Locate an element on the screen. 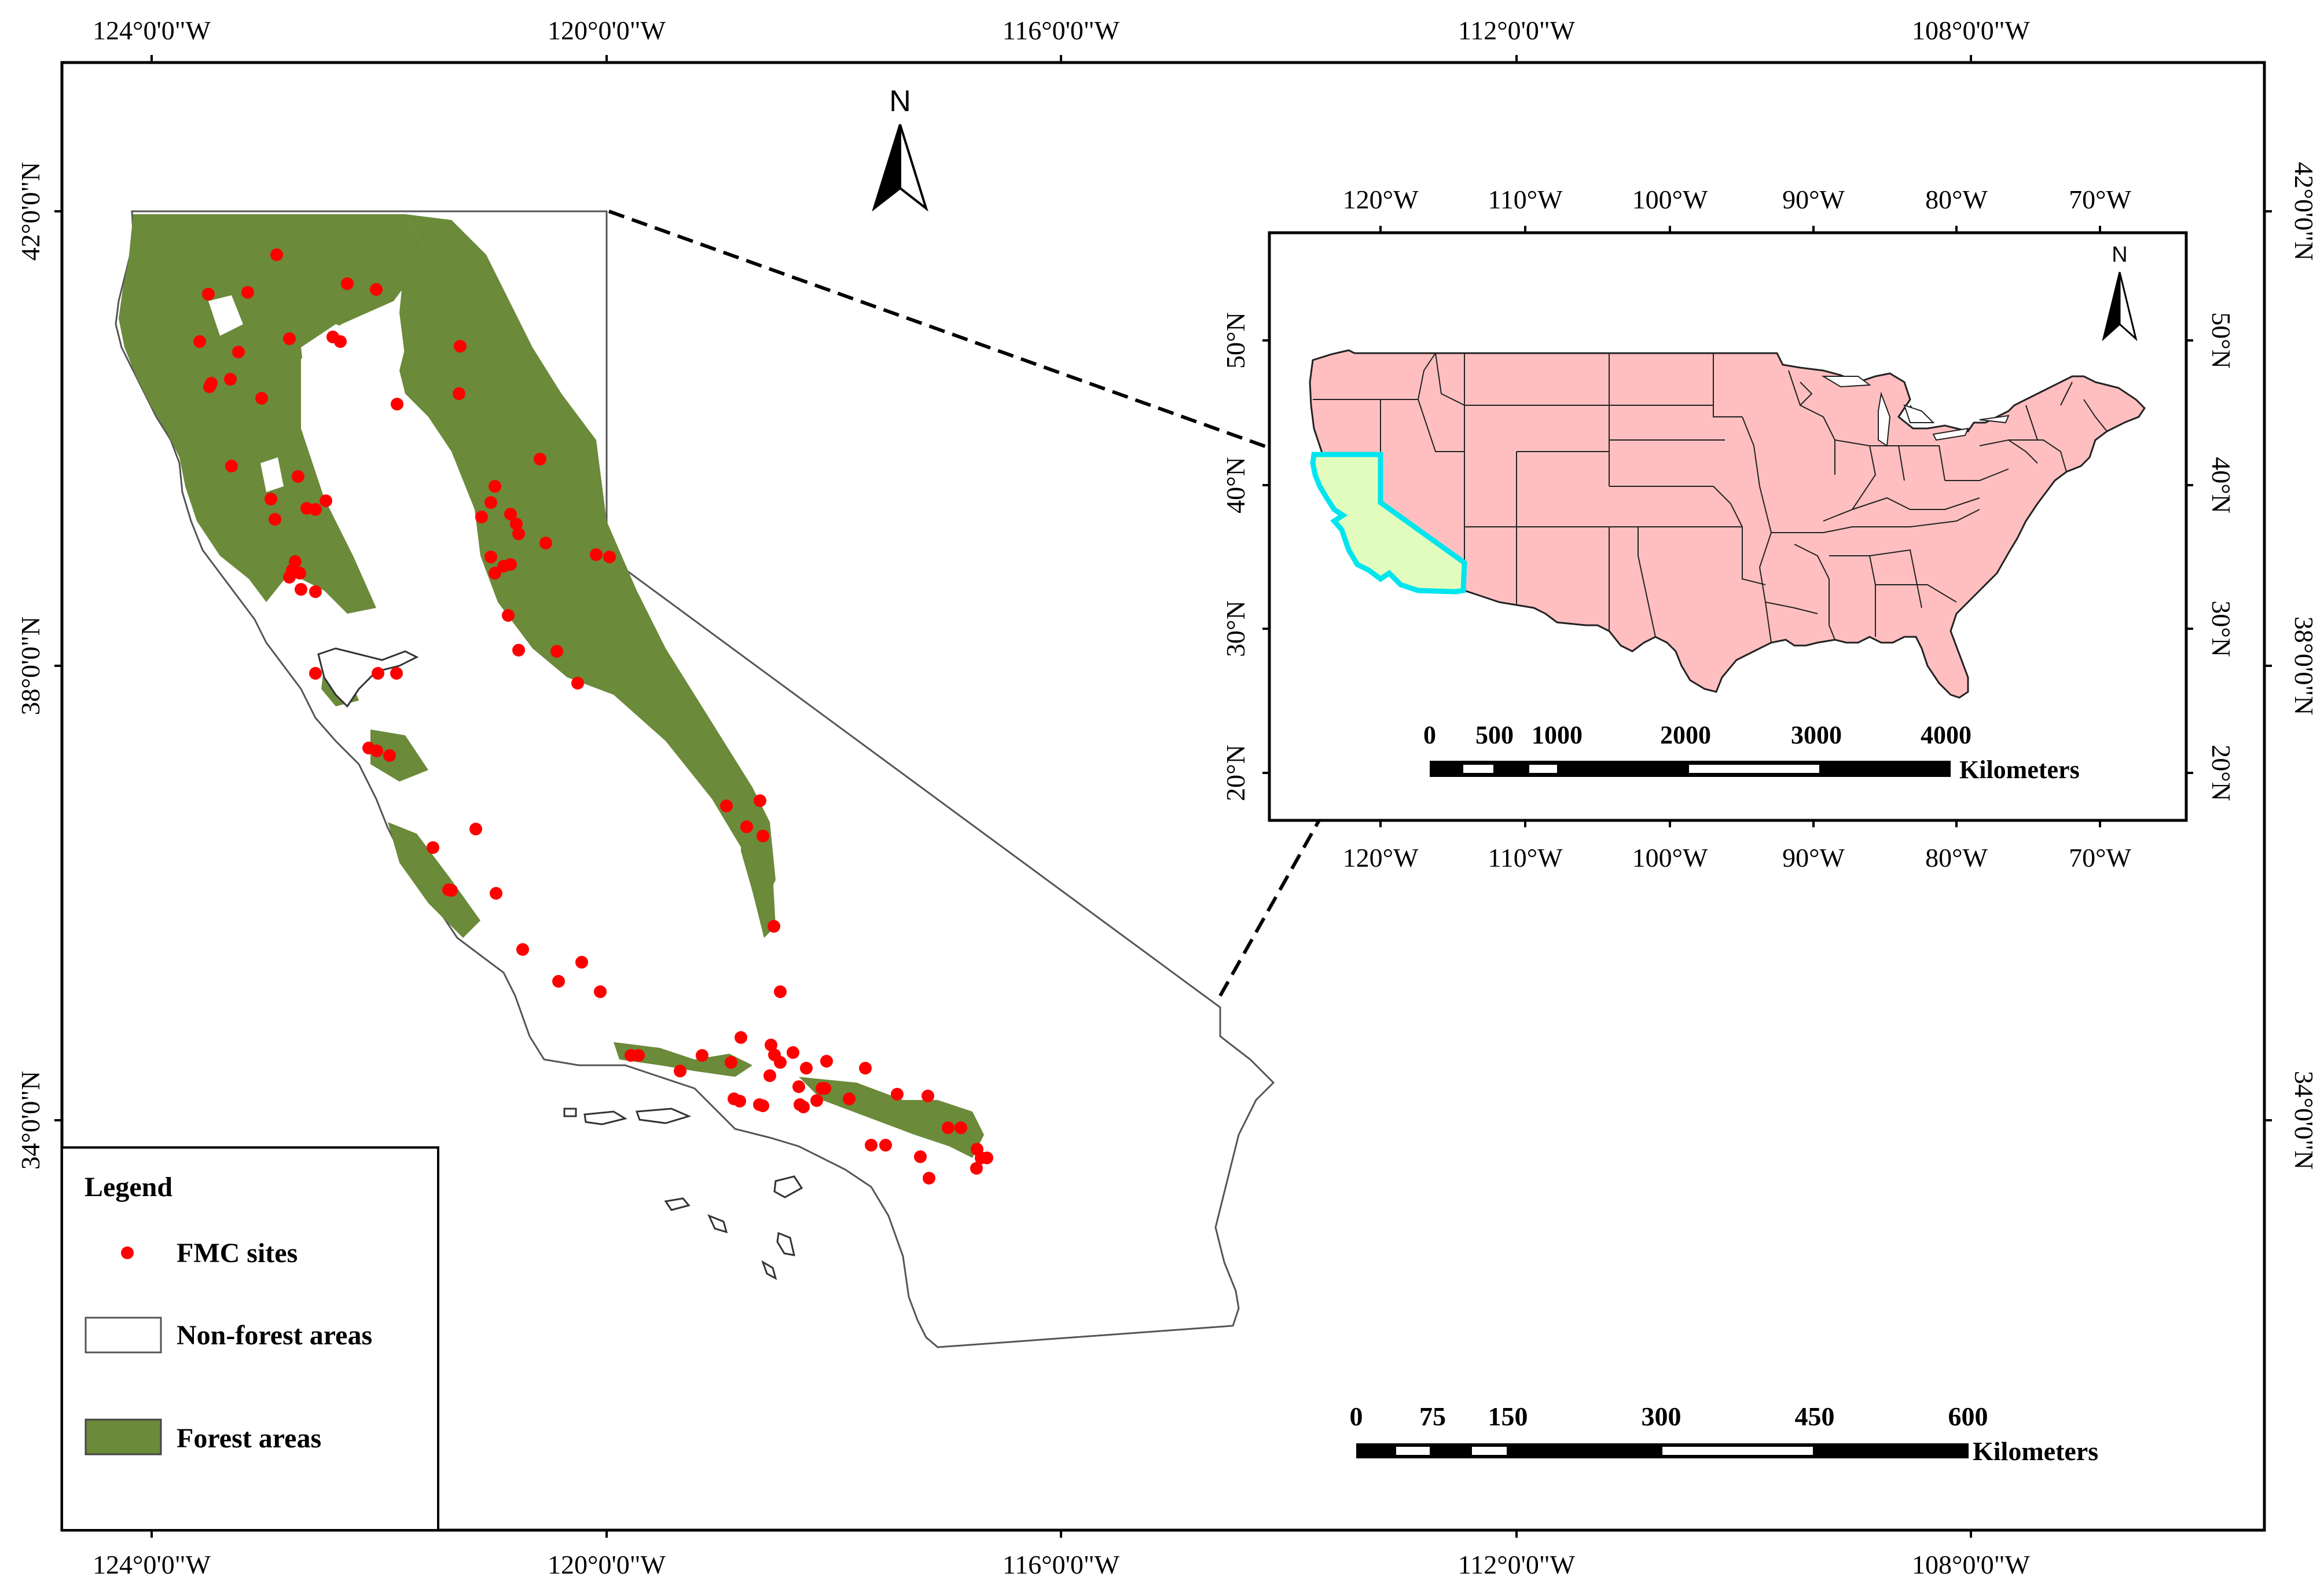 Image resolution: width=2324 pixels, height=1595 pixels. main-left-tick-label: 34°0'0"N is located at coordinates (30, 1120).